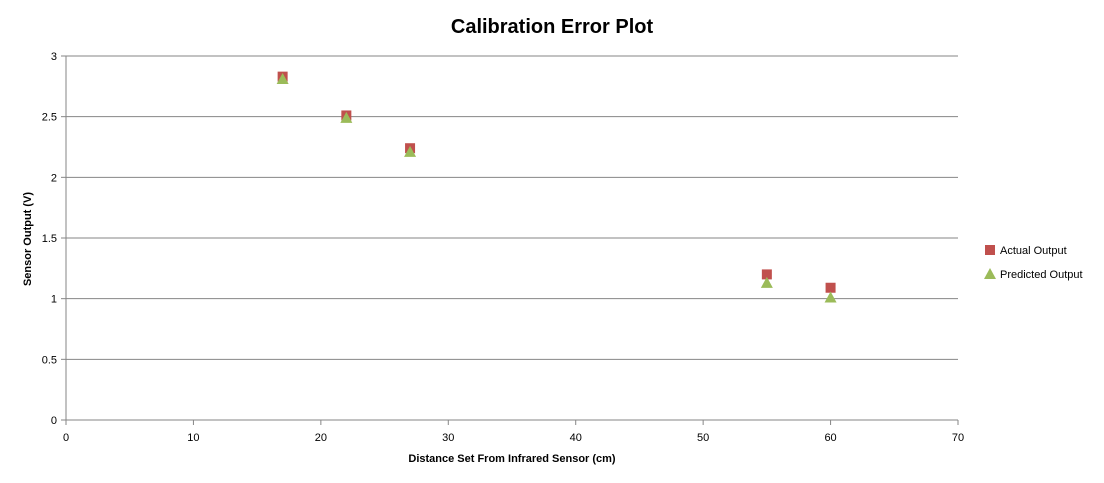 The height and width of the screenshot is (483, 1104). What do you see at coordinates (54, 421) in the screenshot?
I see `y-tick-label: 0` at bounding box center [54, 421].